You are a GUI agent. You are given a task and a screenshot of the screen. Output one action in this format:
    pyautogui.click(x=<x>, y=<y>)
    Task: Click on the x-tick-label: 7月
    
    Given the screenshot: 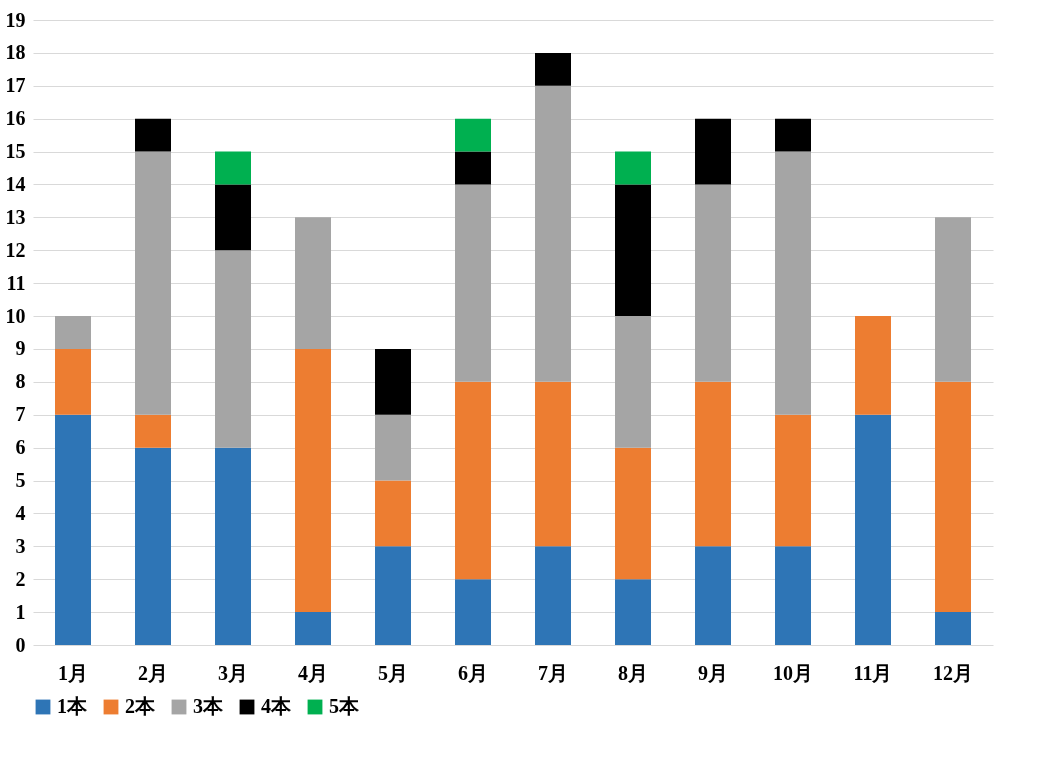 What is the action you would take?
    pyautogui.click(x=553, y=672)
    